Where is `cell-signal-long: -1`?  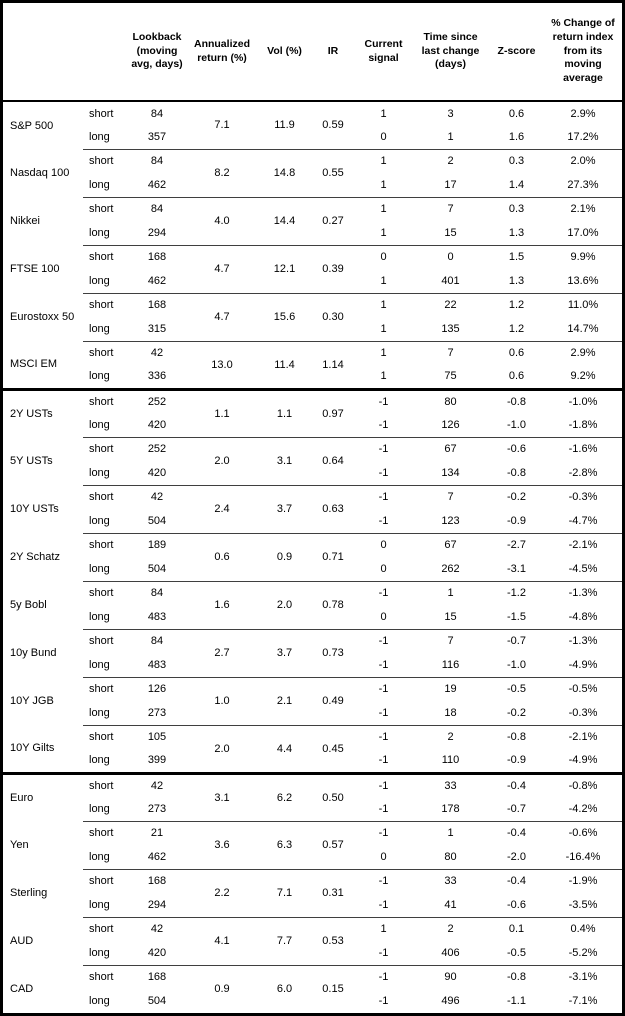
cell-signal-long: -1 is located at coordinates (383, 472).